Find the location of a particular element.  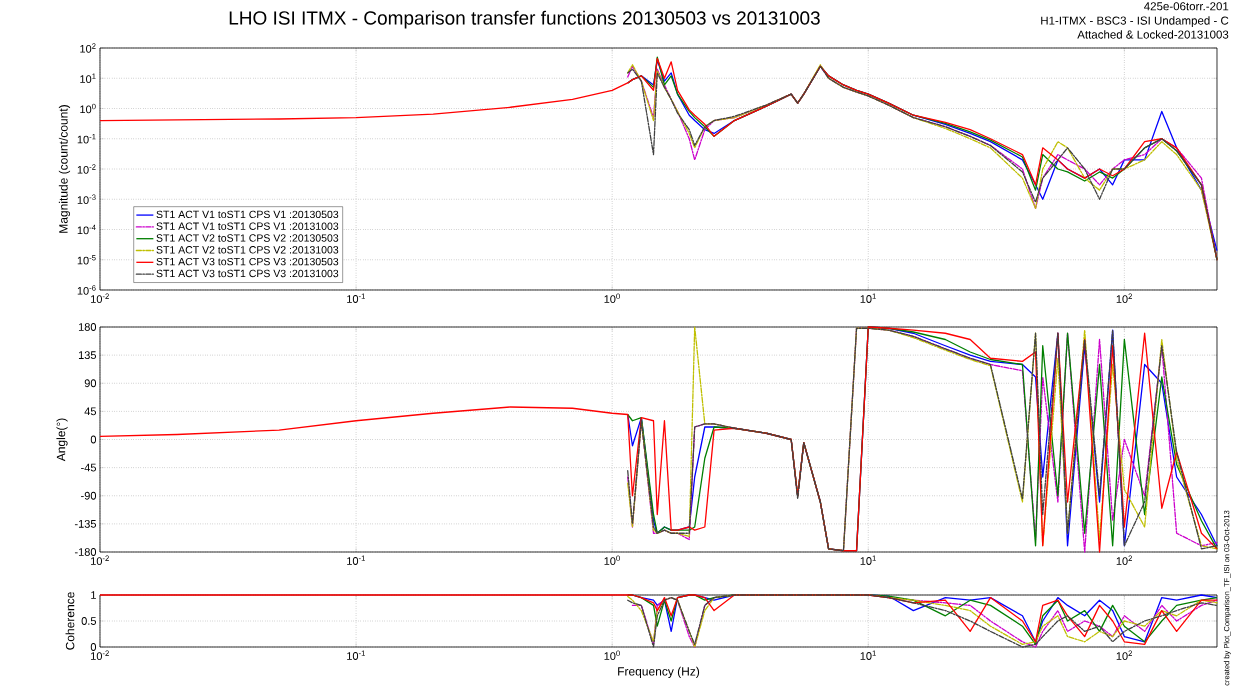

y-tick-label: 1 is located at coordinates (93, 595).